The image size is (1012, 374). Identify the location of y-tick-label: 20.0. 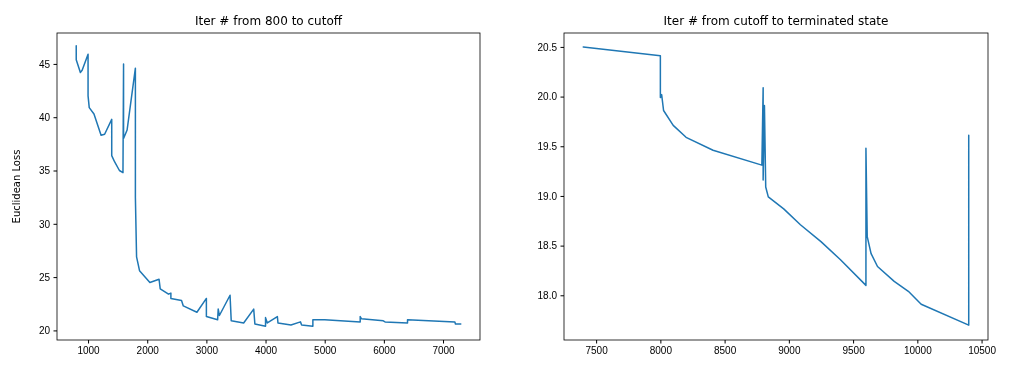
(547, 97).